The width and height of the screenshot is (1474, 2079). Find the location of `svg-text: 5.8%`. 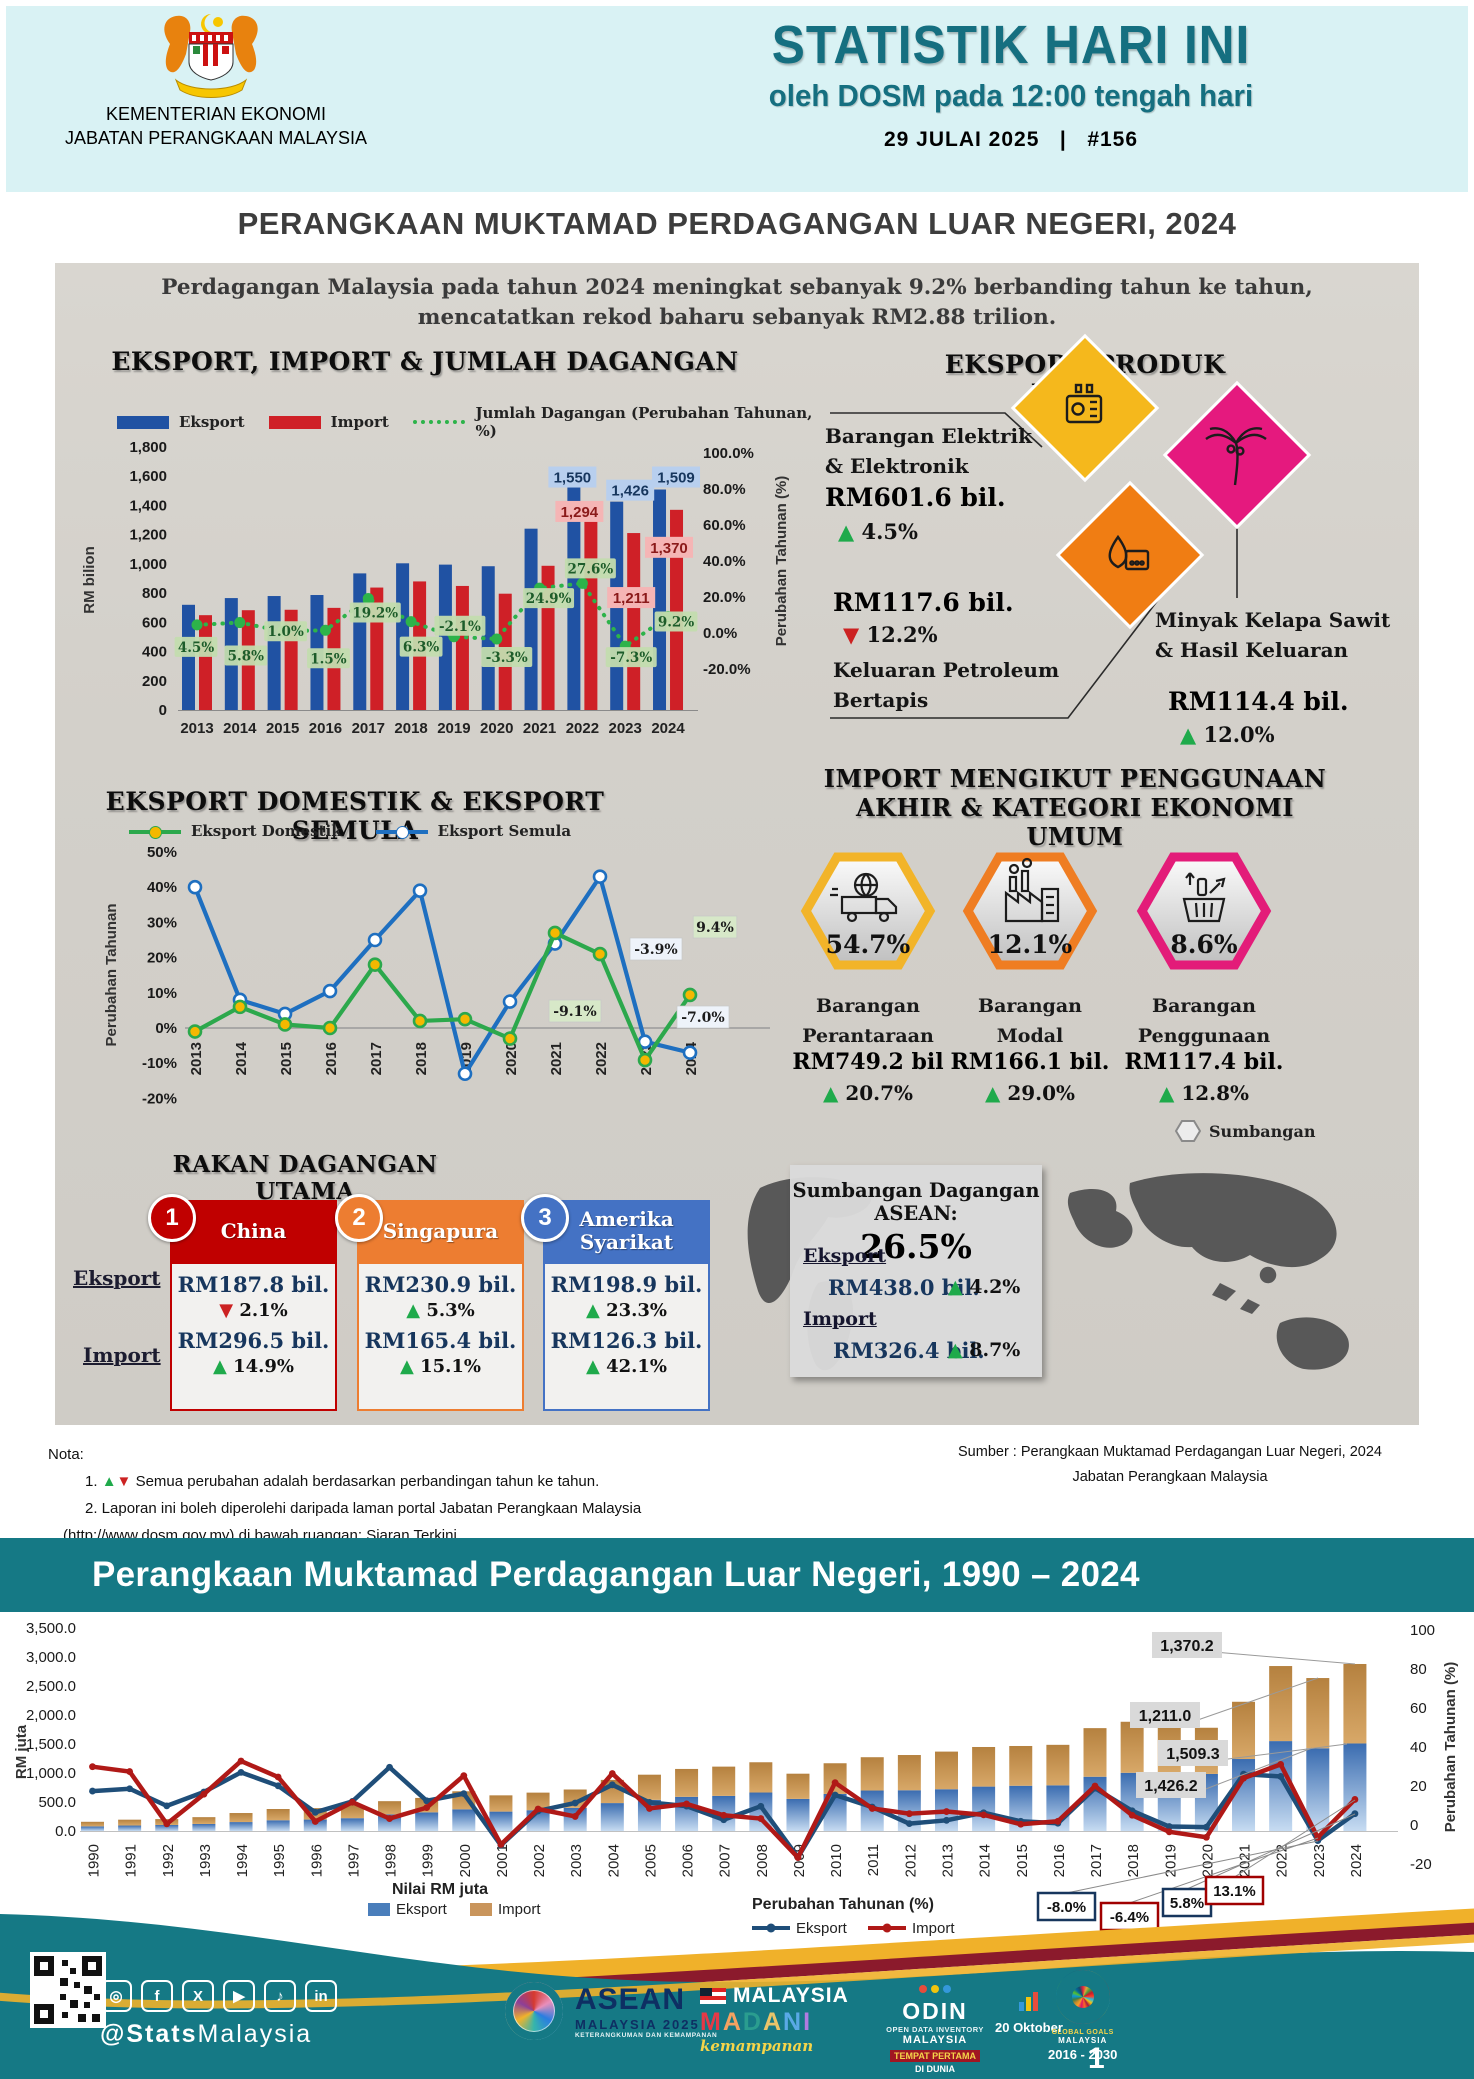

svg-text: 5.8% is located at coordinates (246, 657).